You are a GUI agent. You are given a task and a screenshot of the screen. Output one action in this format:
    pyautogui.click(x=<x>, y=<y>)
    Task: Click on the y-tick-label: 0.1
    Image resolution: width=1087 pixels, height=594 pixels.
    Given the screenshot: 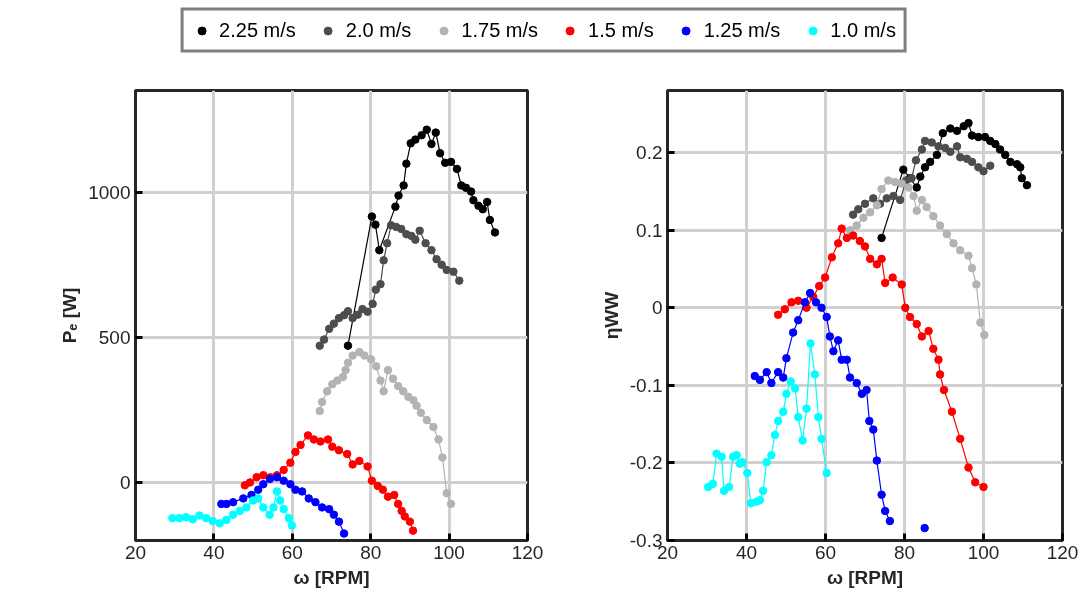 What is the action you would take?
    pyautogui.click(x=649, y=230)
    